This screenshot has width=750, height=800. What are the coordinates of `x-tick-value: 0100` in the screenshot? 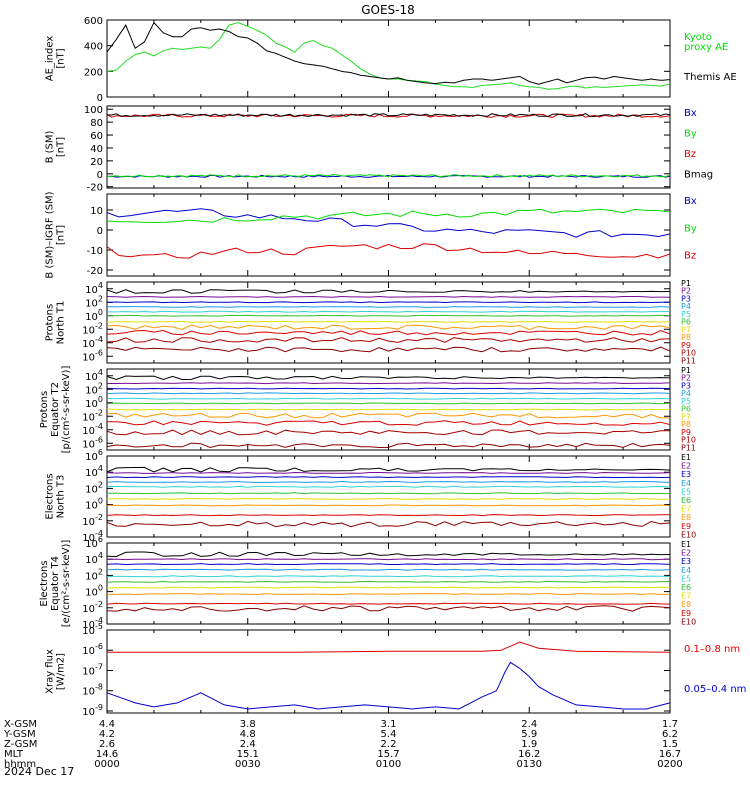 It's located at (388, 764).